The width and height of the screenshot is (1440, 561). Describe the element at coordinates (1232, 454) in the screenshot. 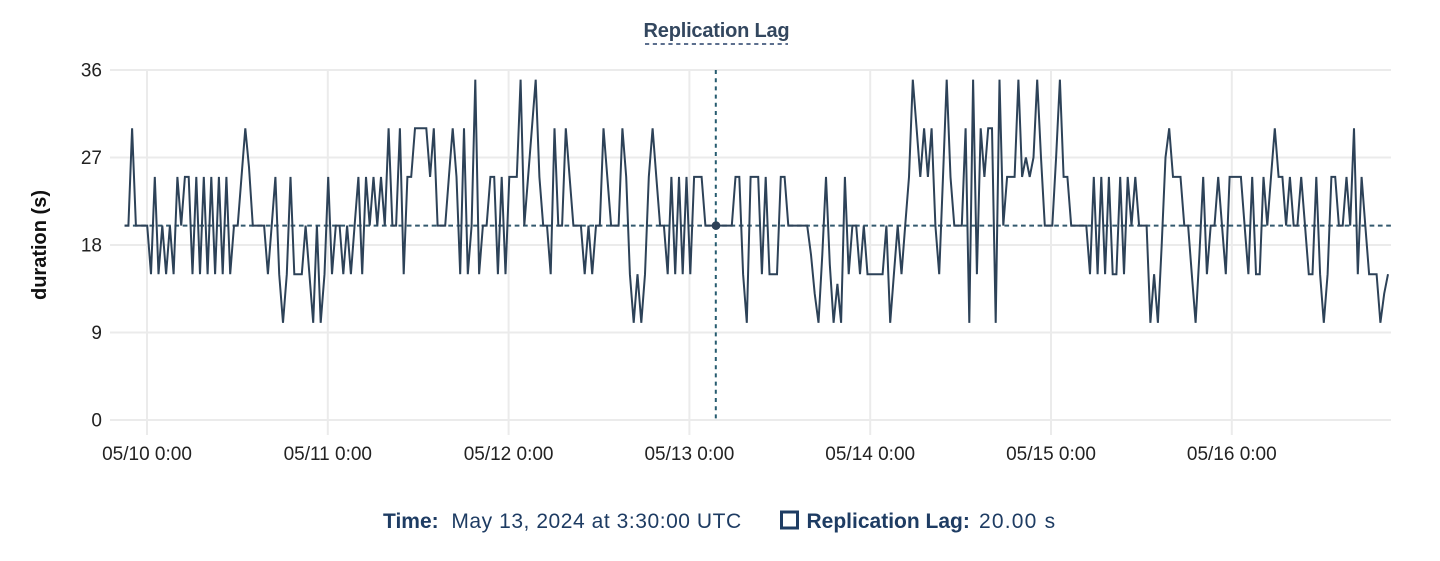

I see `svg-text: 05/16 0:00` at that location.